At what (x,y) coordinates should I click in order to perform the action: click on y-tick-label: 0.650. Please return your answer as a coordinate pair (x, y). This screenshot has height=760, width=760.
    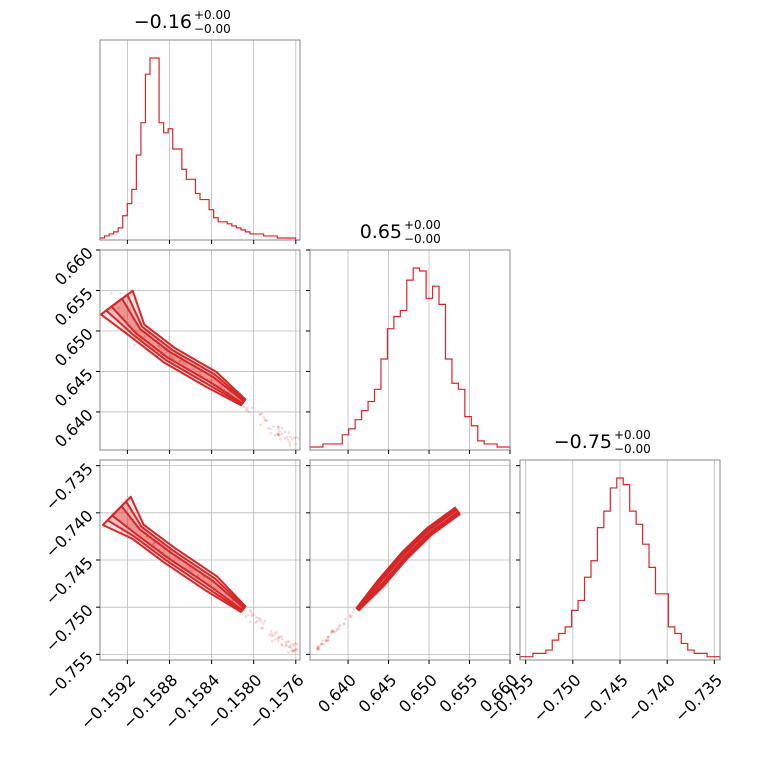
    Looking at the image, I should click on (74, 347).